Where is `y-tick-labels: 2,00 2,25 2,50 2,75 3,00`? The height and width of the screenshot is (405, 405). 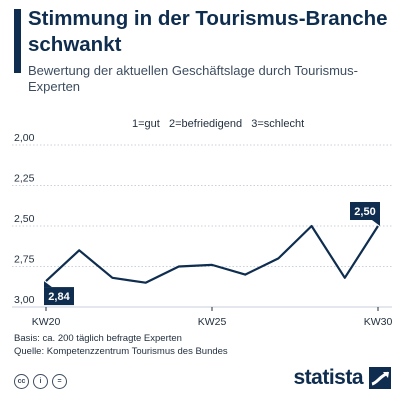 y-tick-labels: 2,00 2,25 2,50 2,75 3,00 is located at coordinates (24, 219).